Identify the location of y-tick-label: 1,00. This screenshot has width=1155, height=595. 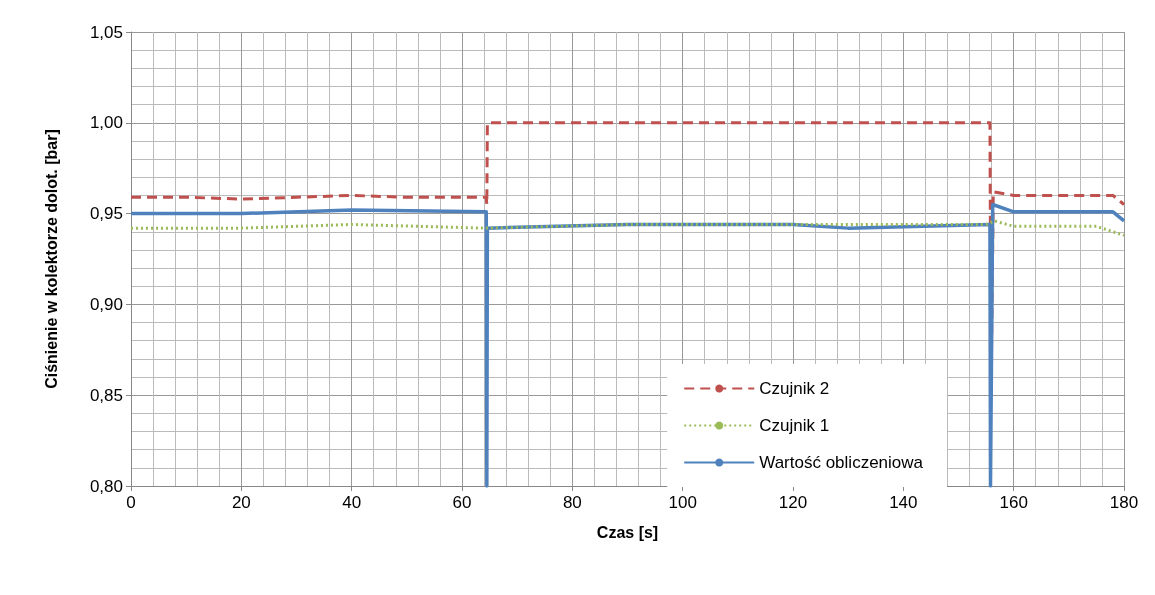
(106, 123).